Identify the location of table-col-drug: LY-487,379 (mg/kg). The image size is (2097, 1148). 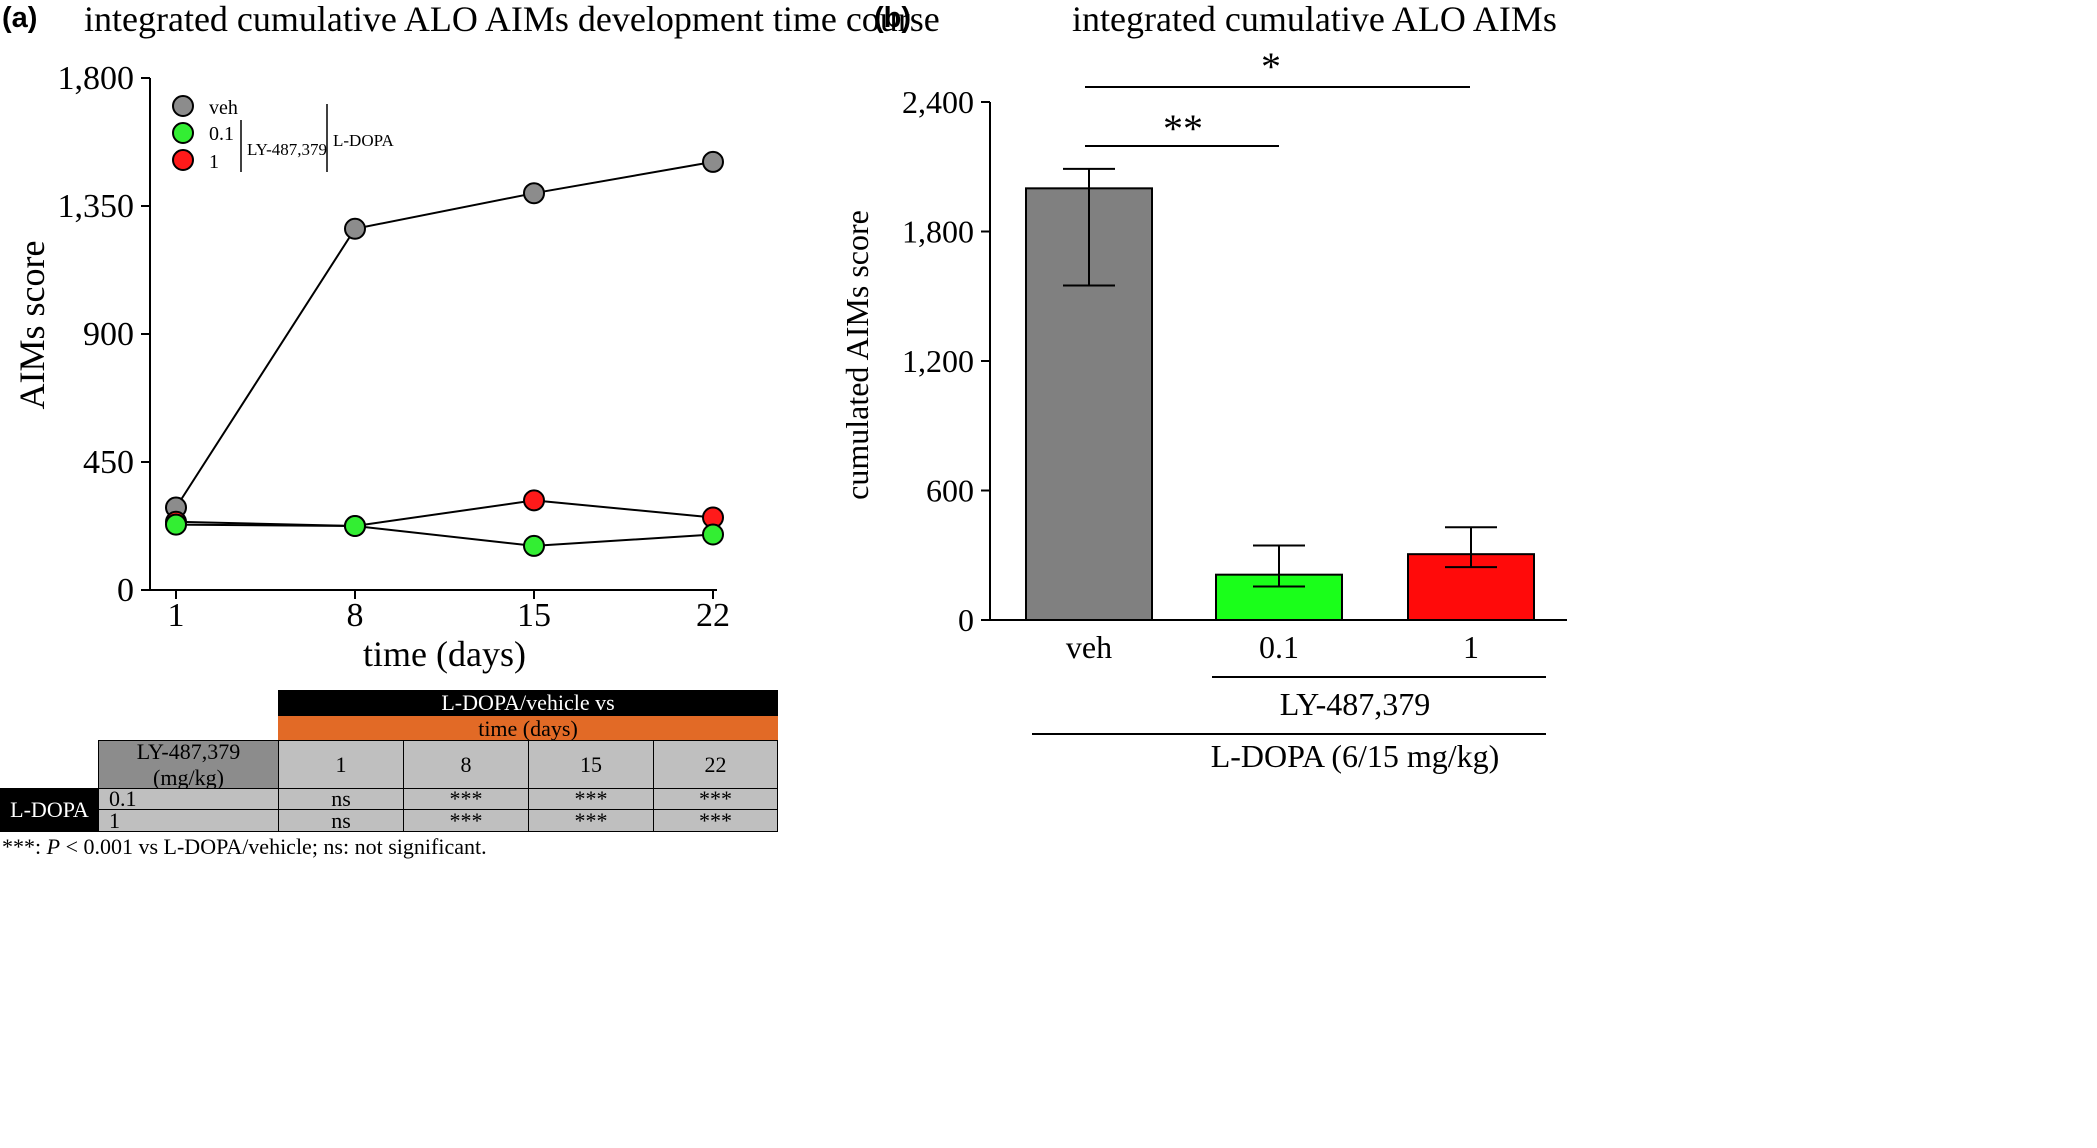
(188, 764).